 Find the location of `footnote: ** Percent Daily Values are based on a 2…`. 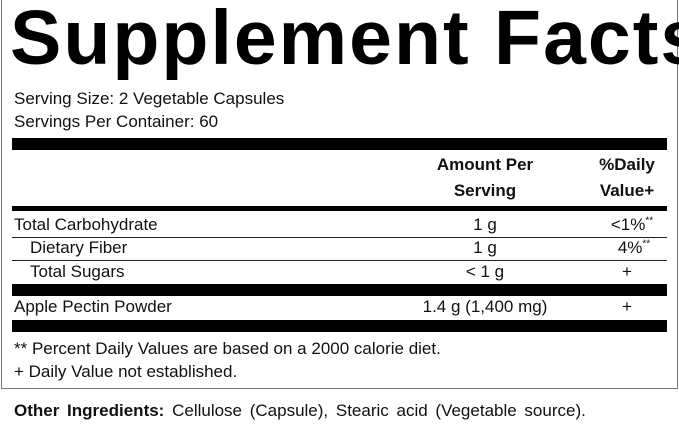

footnote: ** Percent Daily Values are based on a 2… is located at coordinates (227, 348).